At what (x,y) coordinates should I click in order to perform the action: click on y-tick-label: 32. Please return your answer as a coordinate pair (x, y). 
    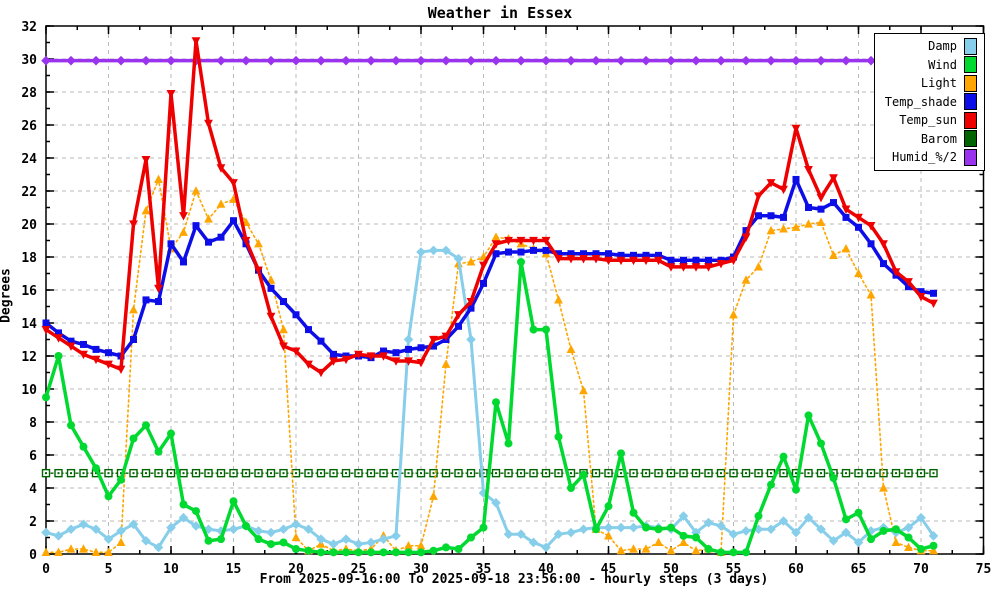
    Looking at the image, I should click on (29, 27).